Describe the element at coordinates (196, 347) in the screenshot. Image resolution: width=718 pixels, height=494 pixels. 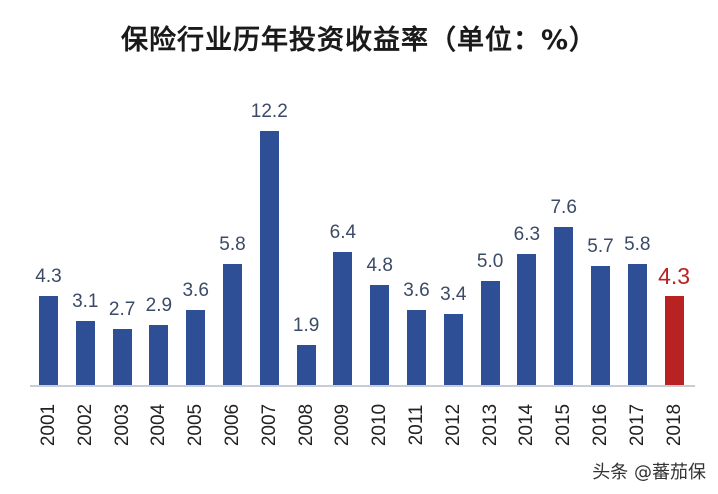
I see `bar-2005` at that location.